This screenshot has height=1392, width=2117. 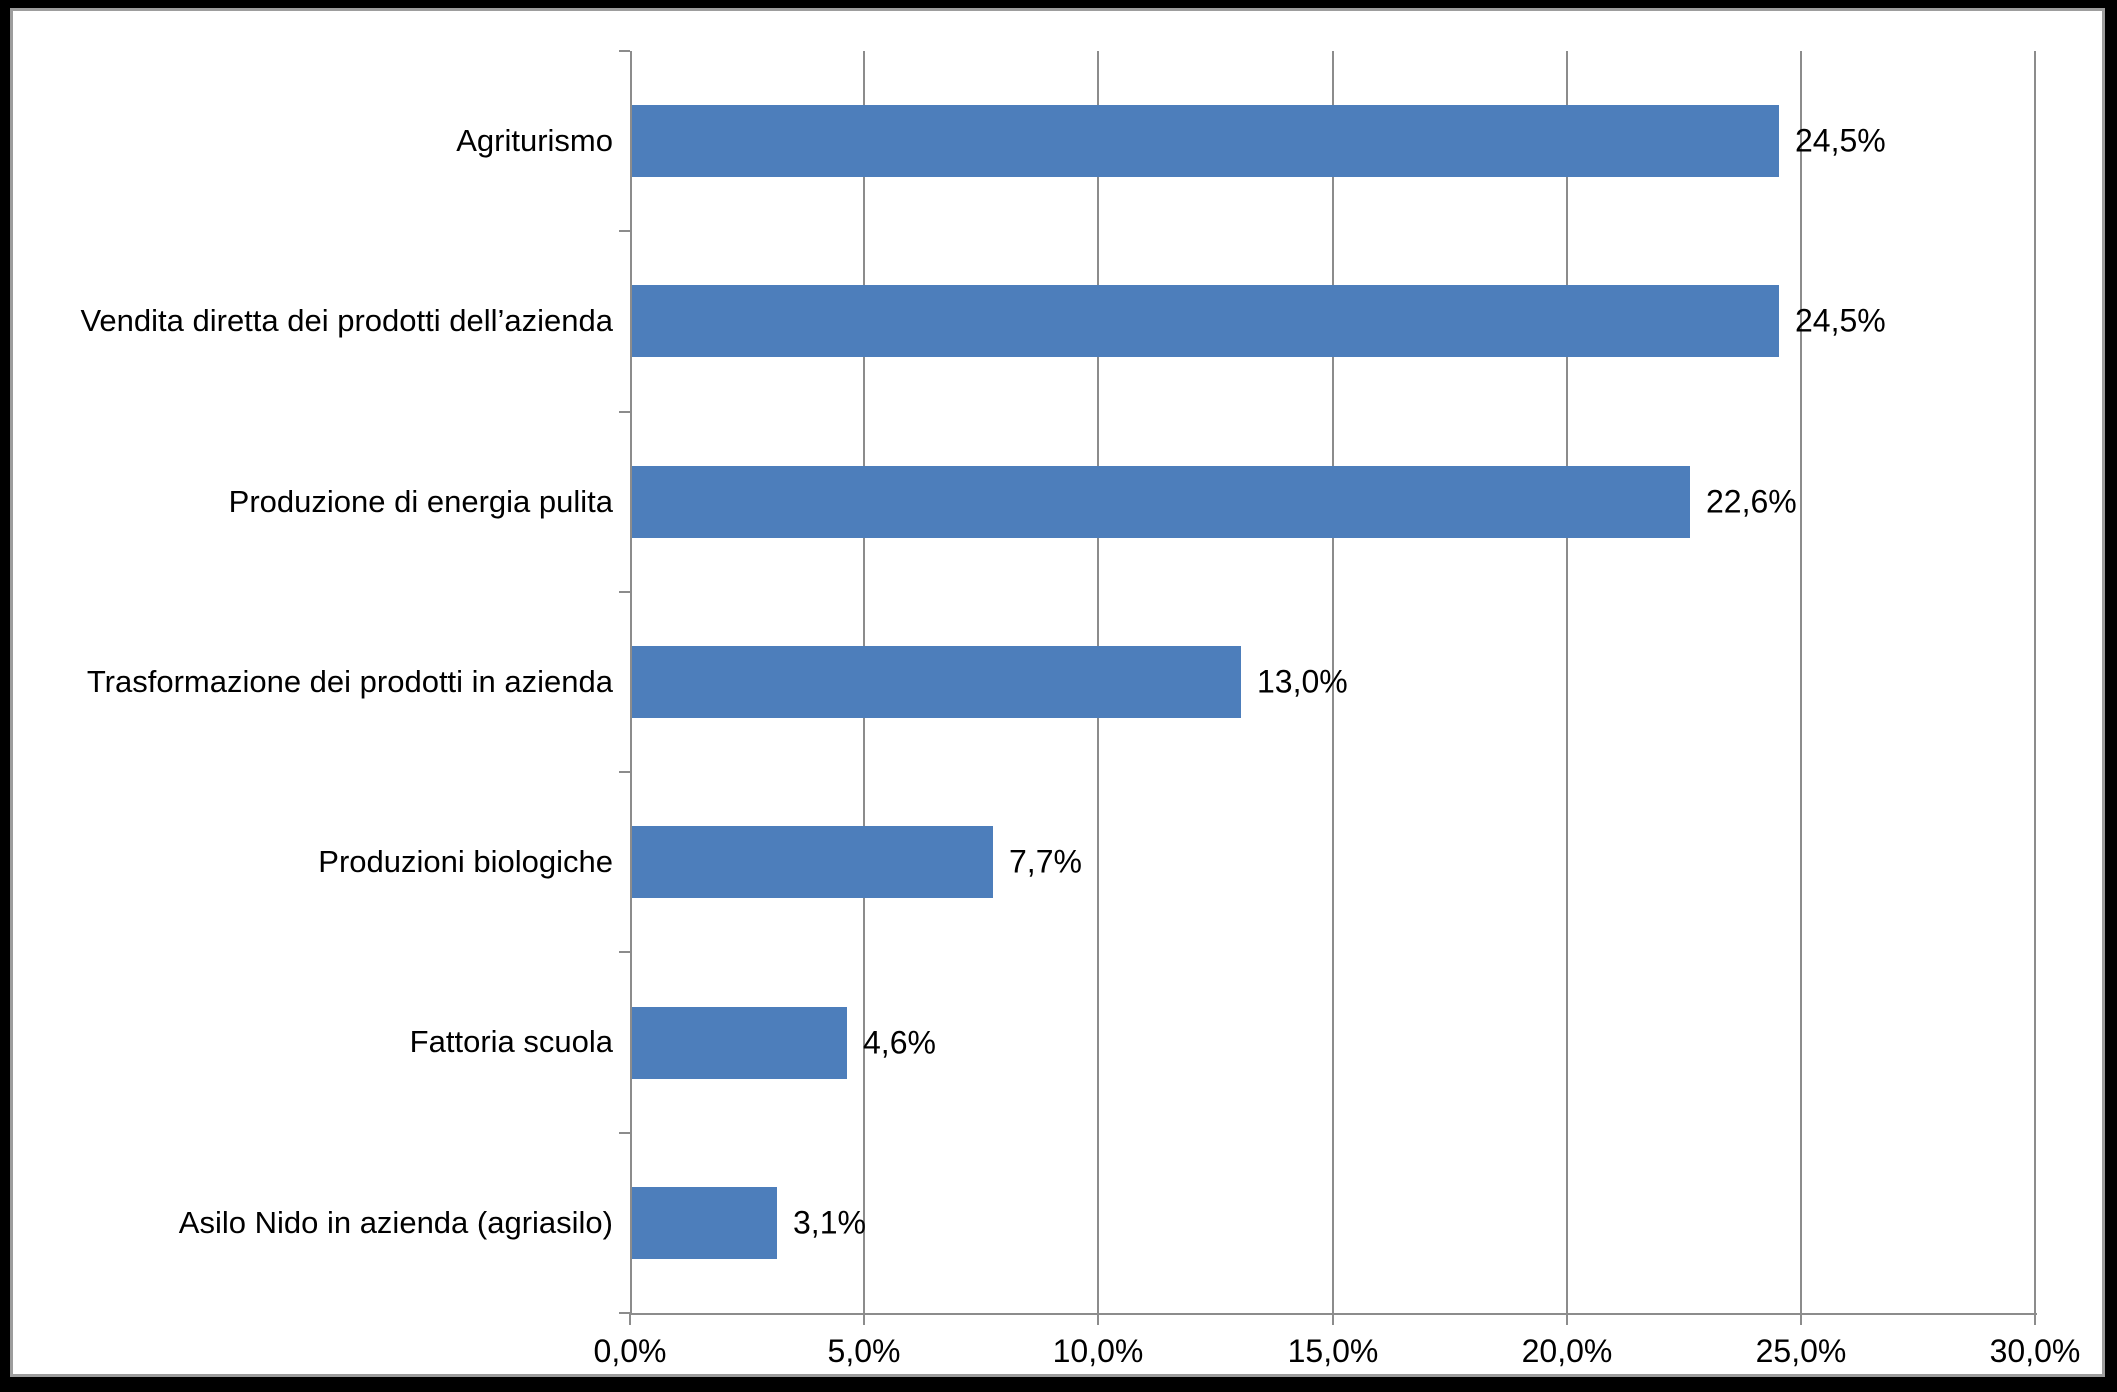 What do you see at coordinates (1801, 1351) in the screenshot?
I see `x-tick-label-25: 25,0%` at bounding box center [1801, 1351].